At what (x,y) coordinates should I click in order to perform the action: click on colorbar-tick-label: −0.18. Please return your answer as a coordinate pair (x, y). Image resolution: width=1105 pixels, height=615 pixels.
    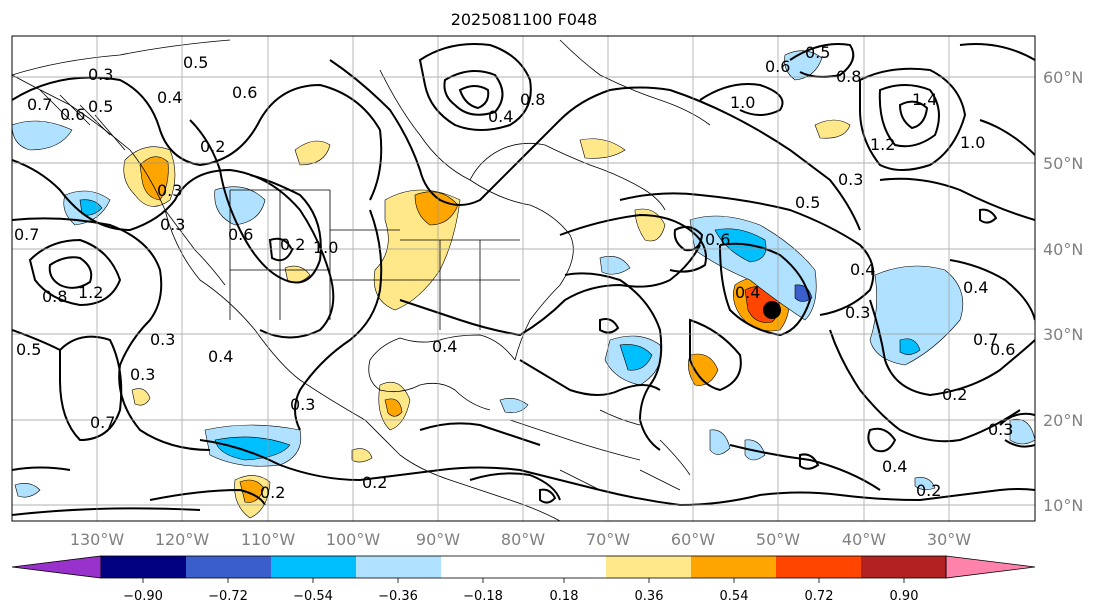
    Looking at the image, I should click on (483, 596).